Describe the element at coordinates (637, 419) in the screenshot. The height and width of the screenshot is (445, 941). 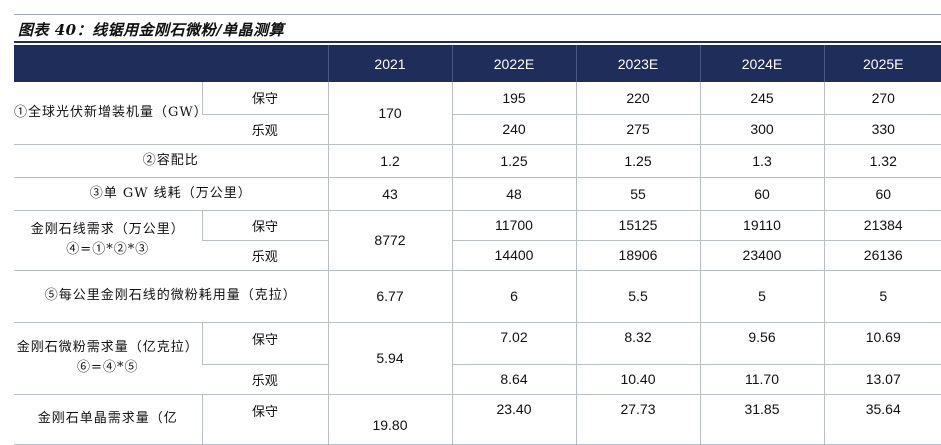
I see `value-cell: 27.73` at that location.